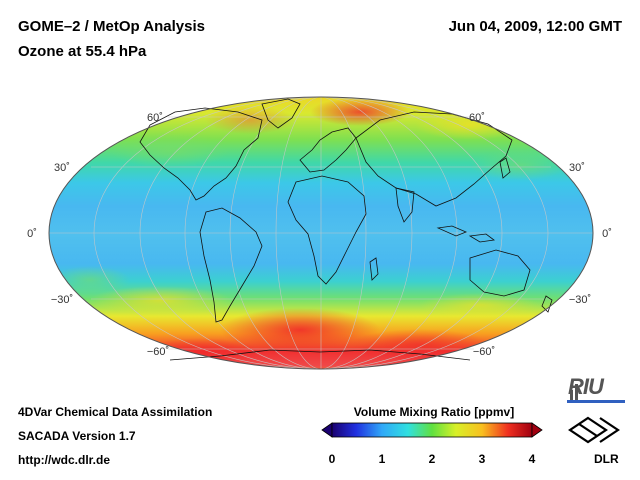 Image resolution: width=640 pixels, height=480 pixels. I want to click on riu-logo-icon, so click(596, 393).